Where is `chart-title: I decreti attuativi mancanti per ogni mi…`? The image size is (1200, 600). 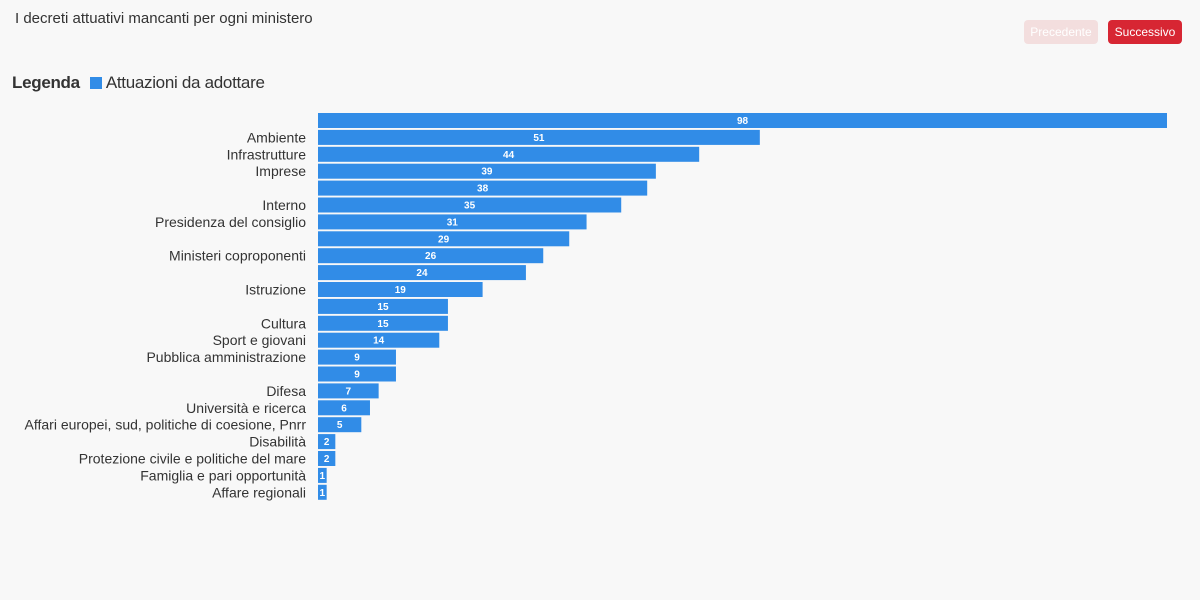 chart-title: I decreti attuativi mancanti per ogni mi… is located at coordinates (164, 18).